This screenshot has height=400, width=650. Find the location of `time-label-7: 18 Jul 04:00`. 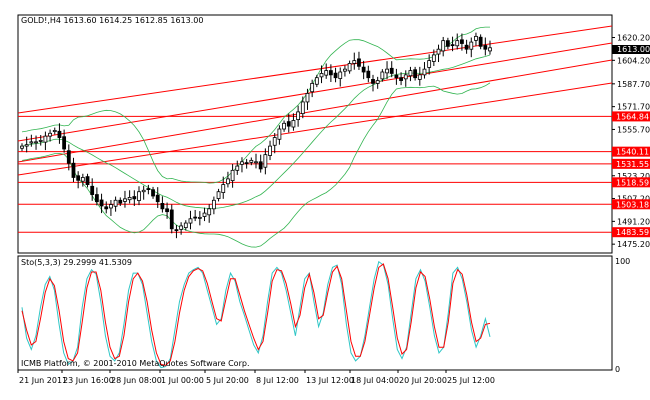

time-label-7: 18 Jul 04:00 is located at coordinates (375, 380).